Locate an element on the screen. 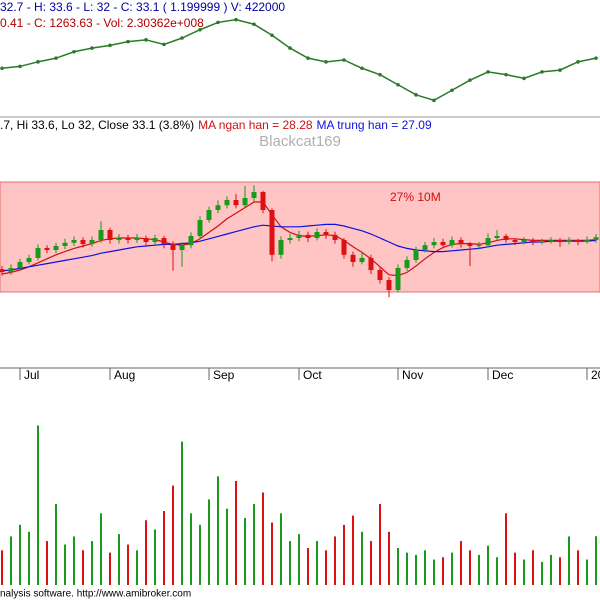 The width and height of the screenshot is (600, 600). moving-average is located at coordinates (299, 247).